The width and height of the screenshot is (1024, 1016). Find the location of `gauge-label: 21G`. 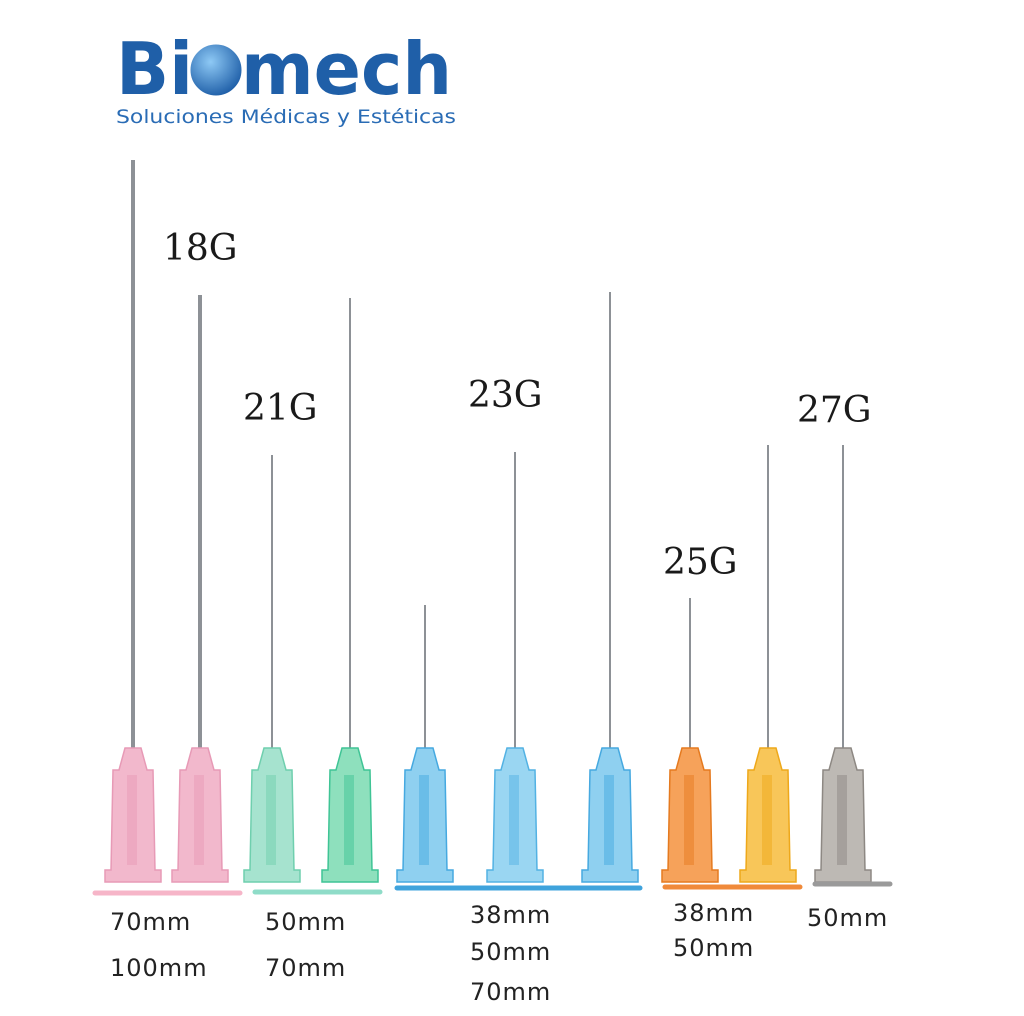

gauge-label: 21G is located at coordinates (280, 408).